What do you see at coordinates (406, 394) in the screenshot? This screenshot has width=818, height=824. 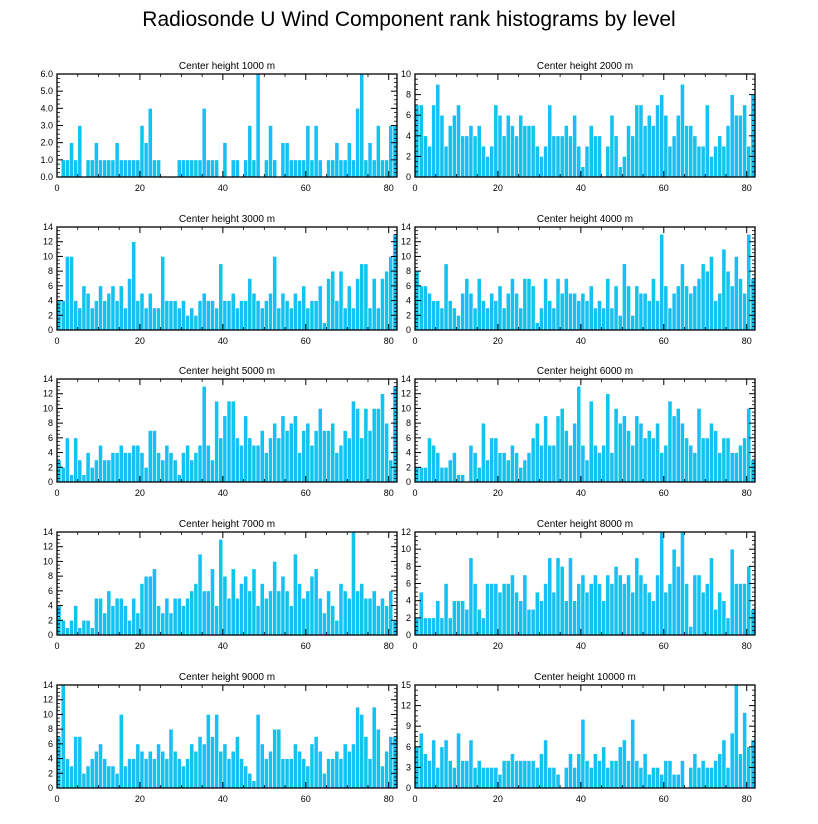 I see `y-tick-label: 12` at bounding box center [406, 394].